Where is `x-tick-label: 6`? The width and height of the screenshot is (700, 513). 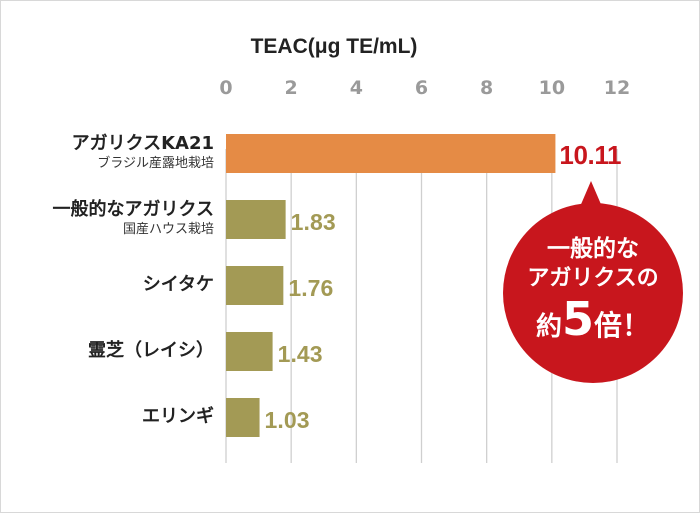 x-tick-label: 6 is located at coordinates (421, 88).